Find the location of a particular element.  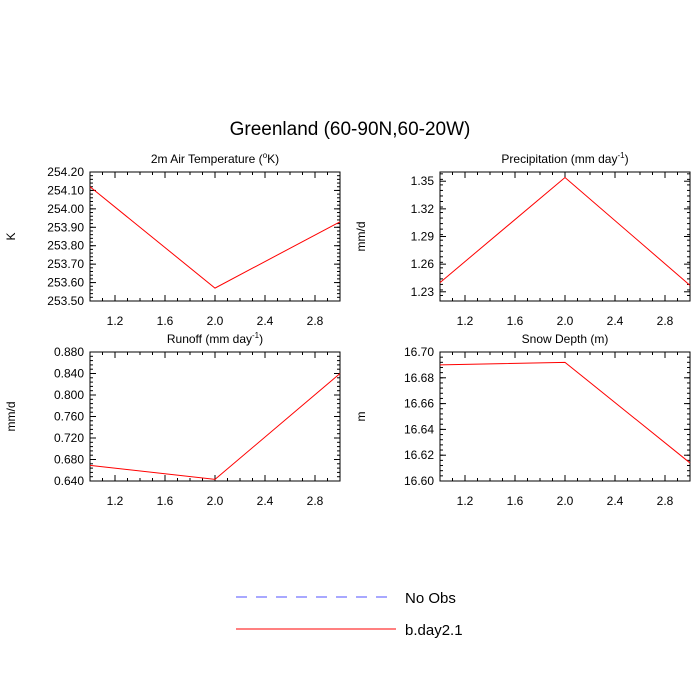

y-tick-label: 1.26 is located at coordinates (423, 264).